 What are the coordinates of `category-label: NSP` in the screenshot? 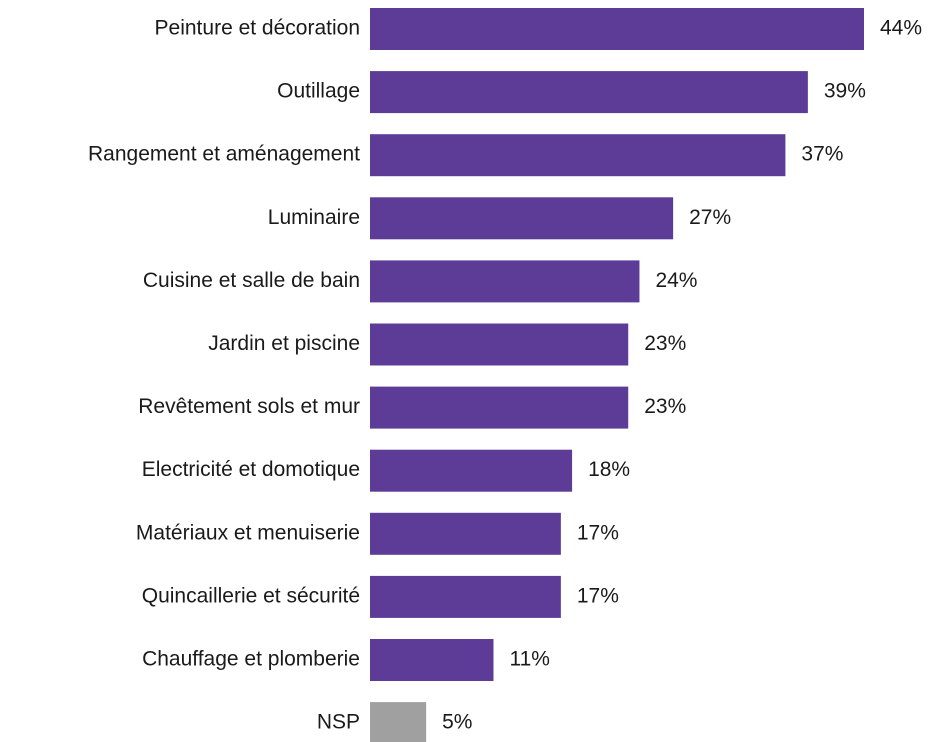 It's located at (338, 722).